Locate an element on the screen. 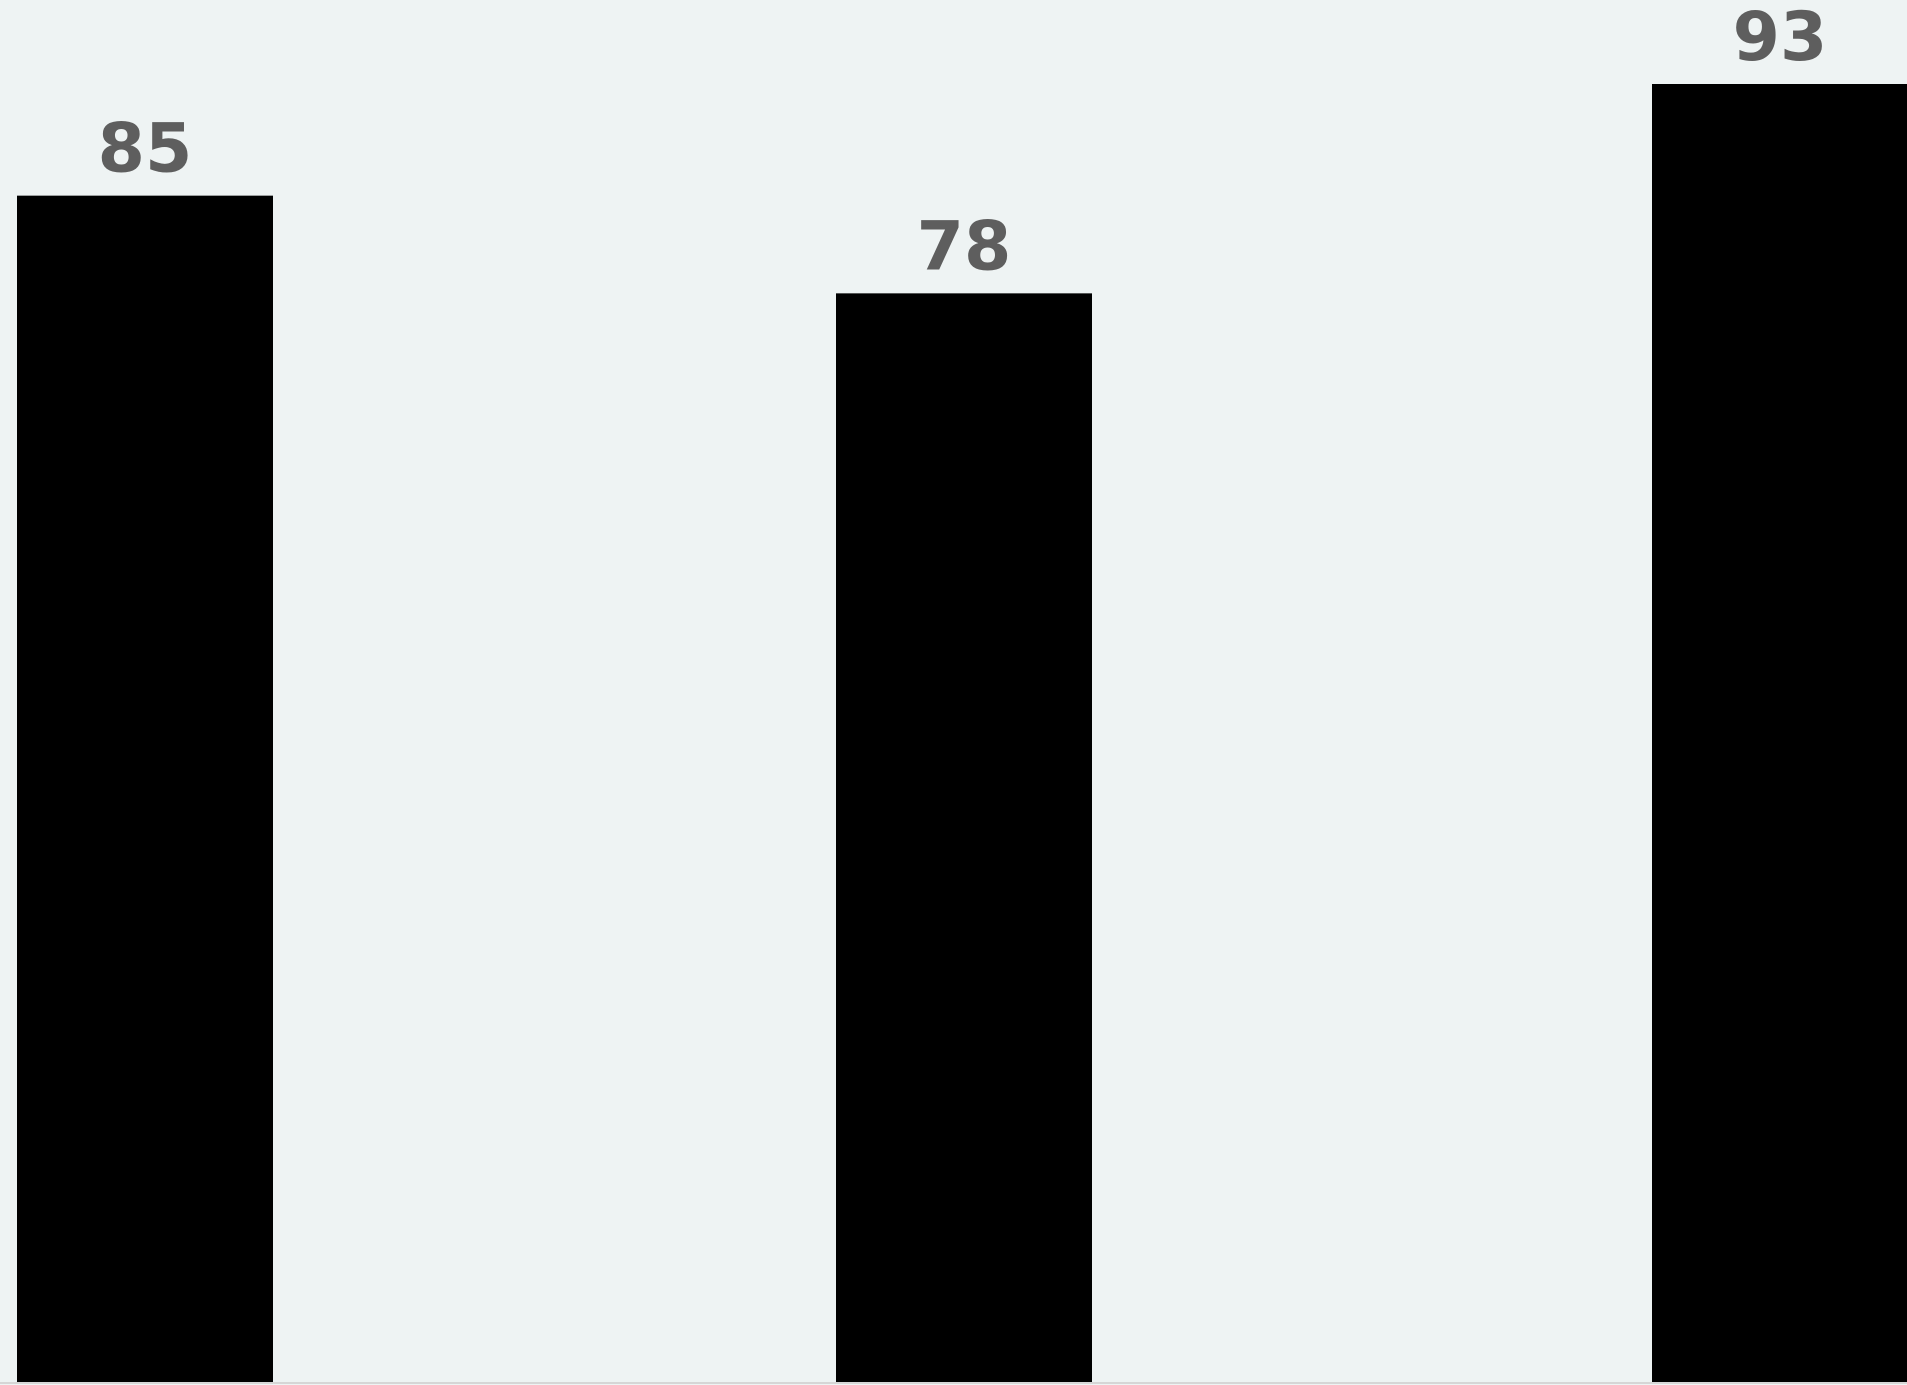  bar-value-label-3: 93 is located at coordinates (1780, 38).